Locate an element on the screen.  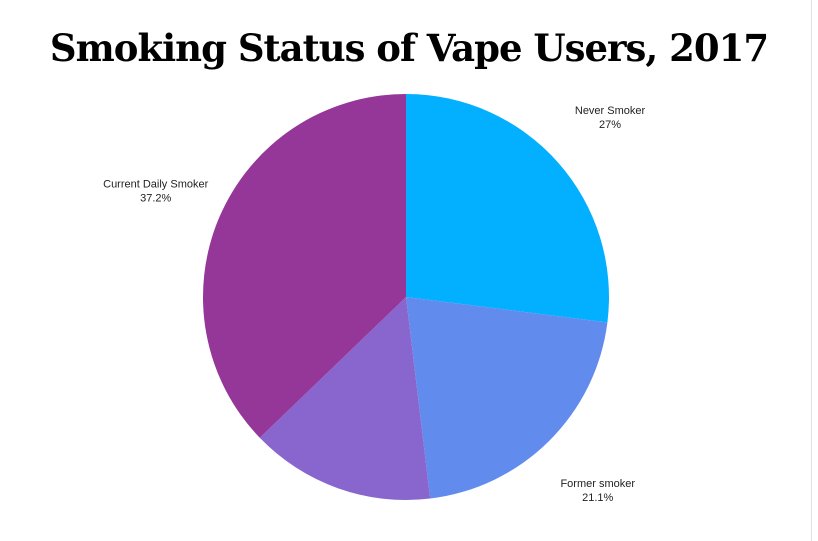
slice-label-current-daily-smoker: Current Daily Smoker 37.2% is located at coordinates (155, 192).